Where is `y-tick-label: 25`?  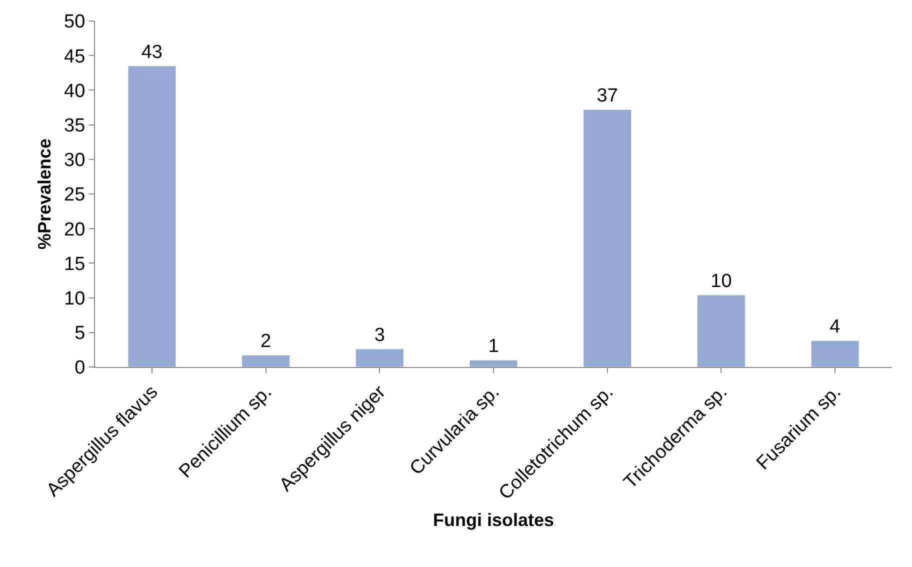
y-tick-label: 25 is located at coordinates (75, 195).